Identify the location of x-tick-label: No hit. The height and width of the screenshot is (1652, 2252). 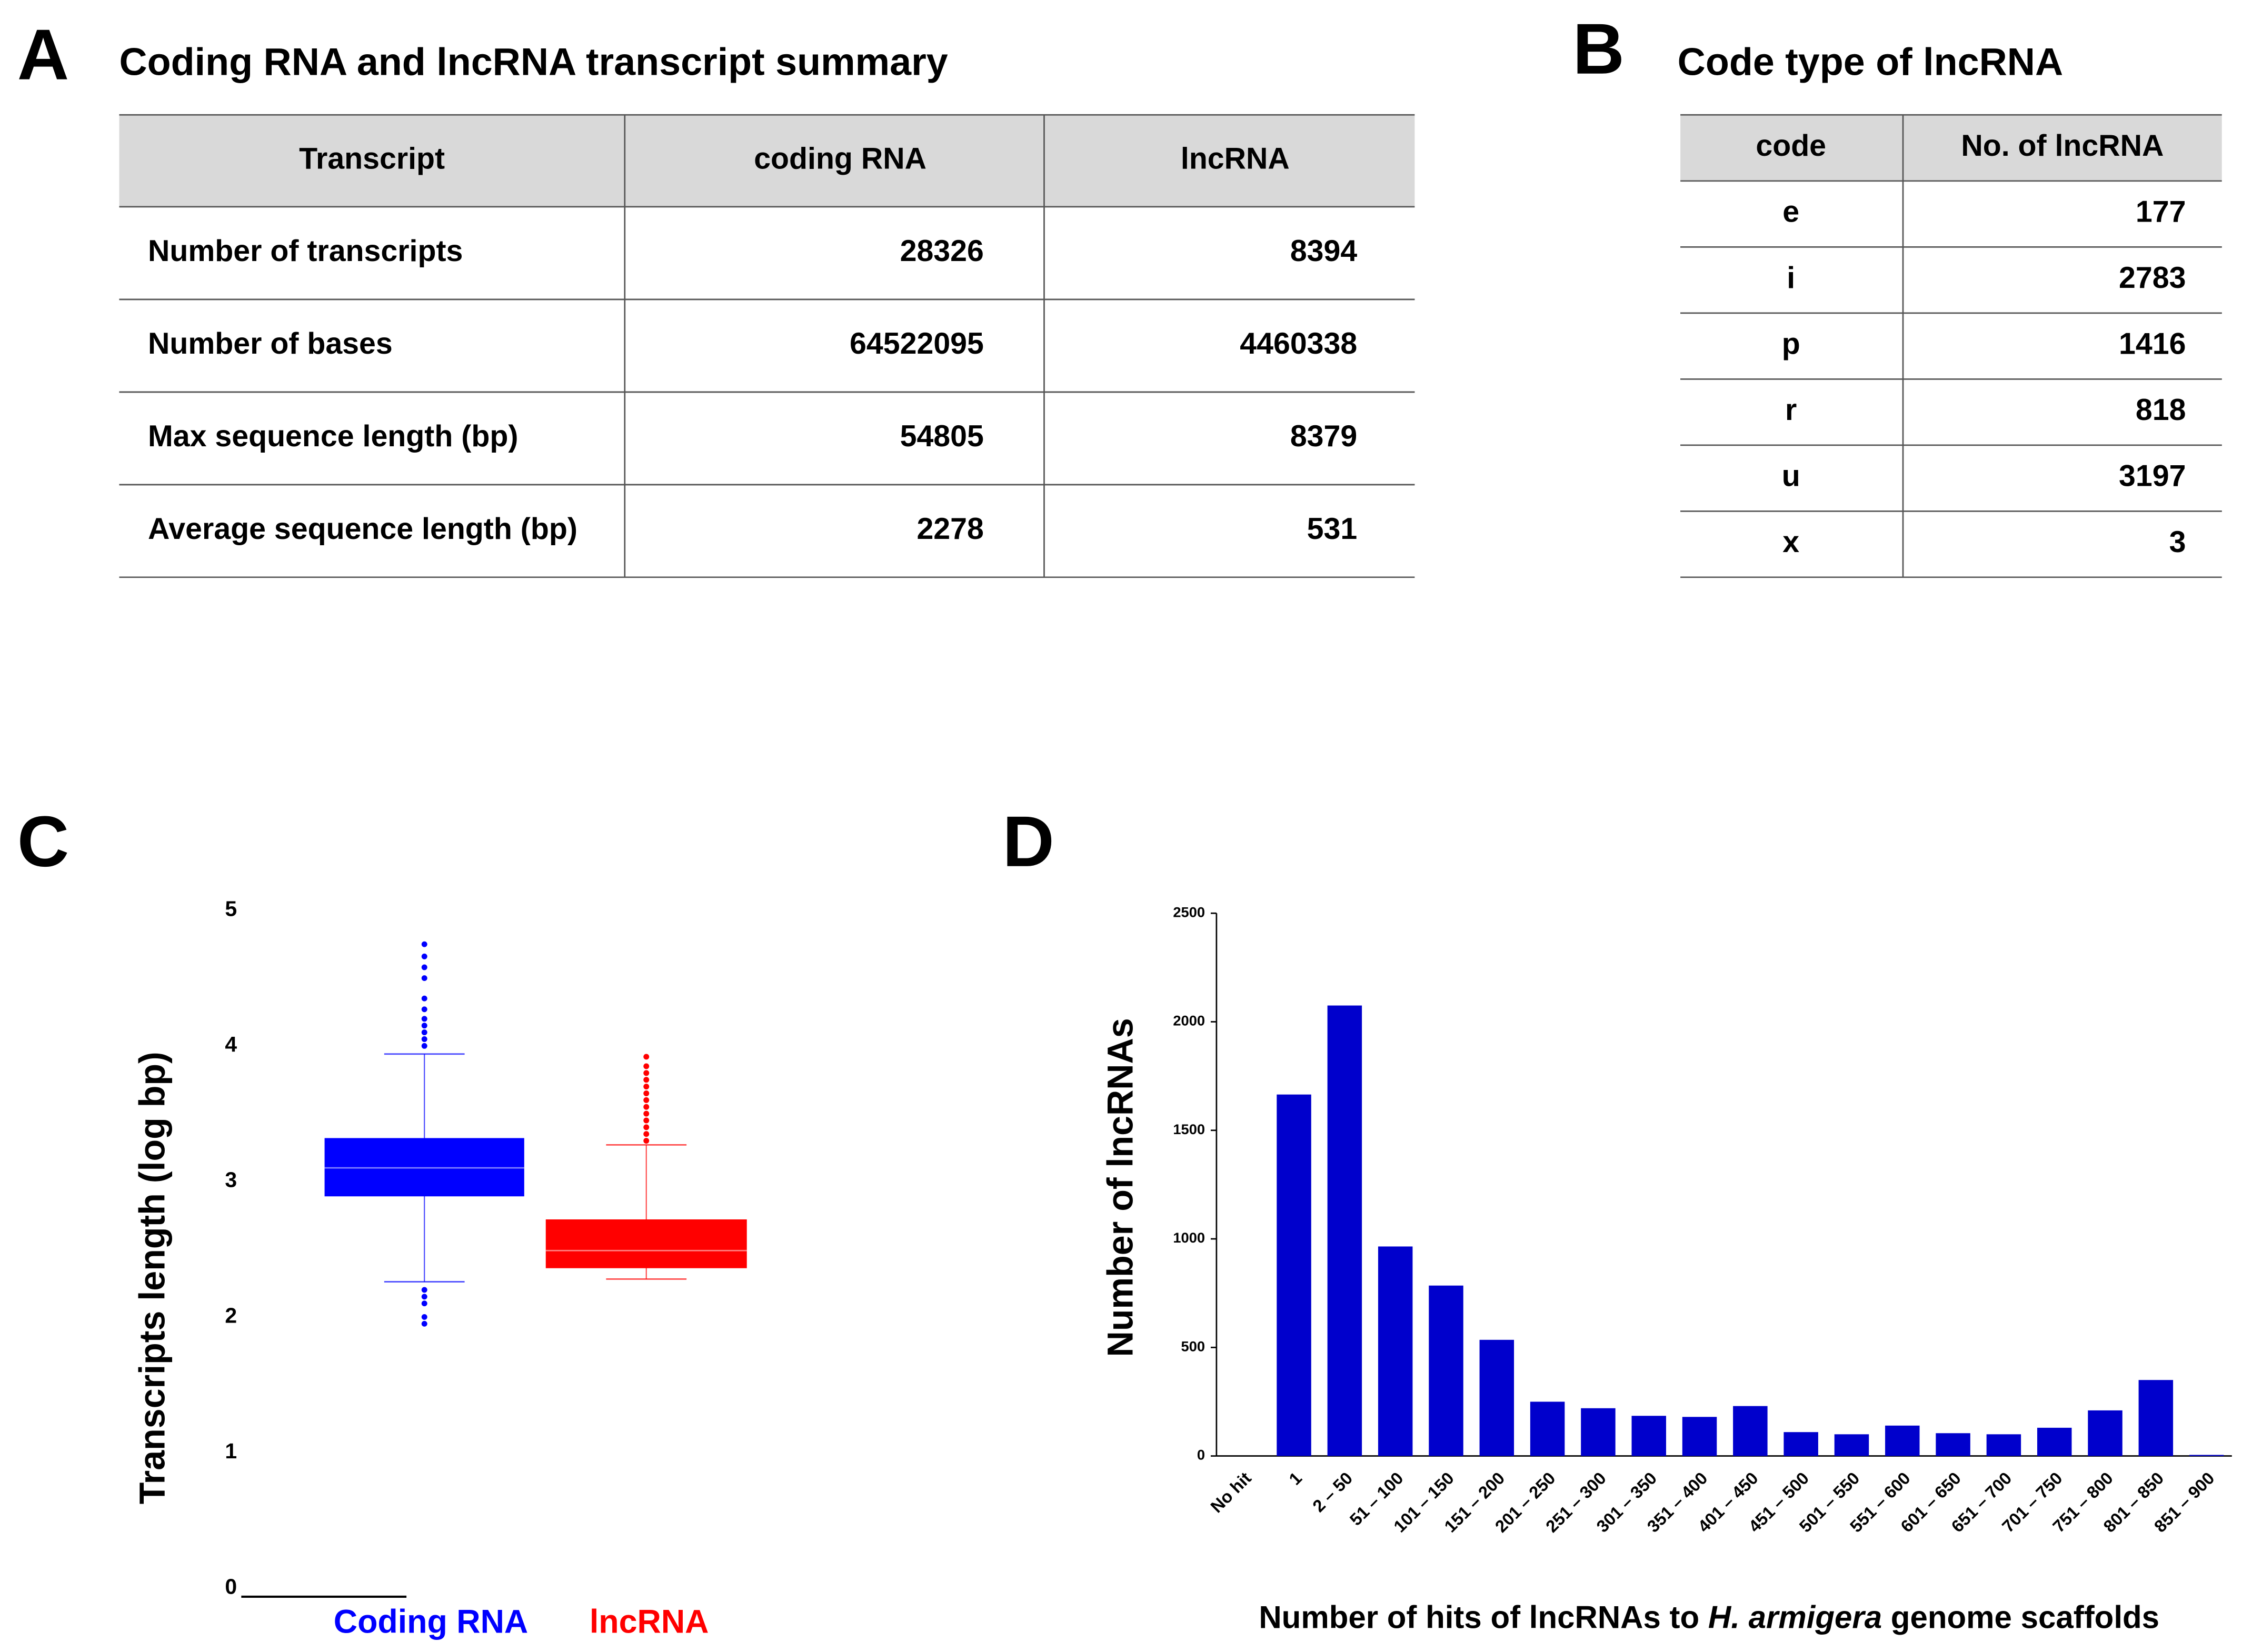
(1231, 1492).